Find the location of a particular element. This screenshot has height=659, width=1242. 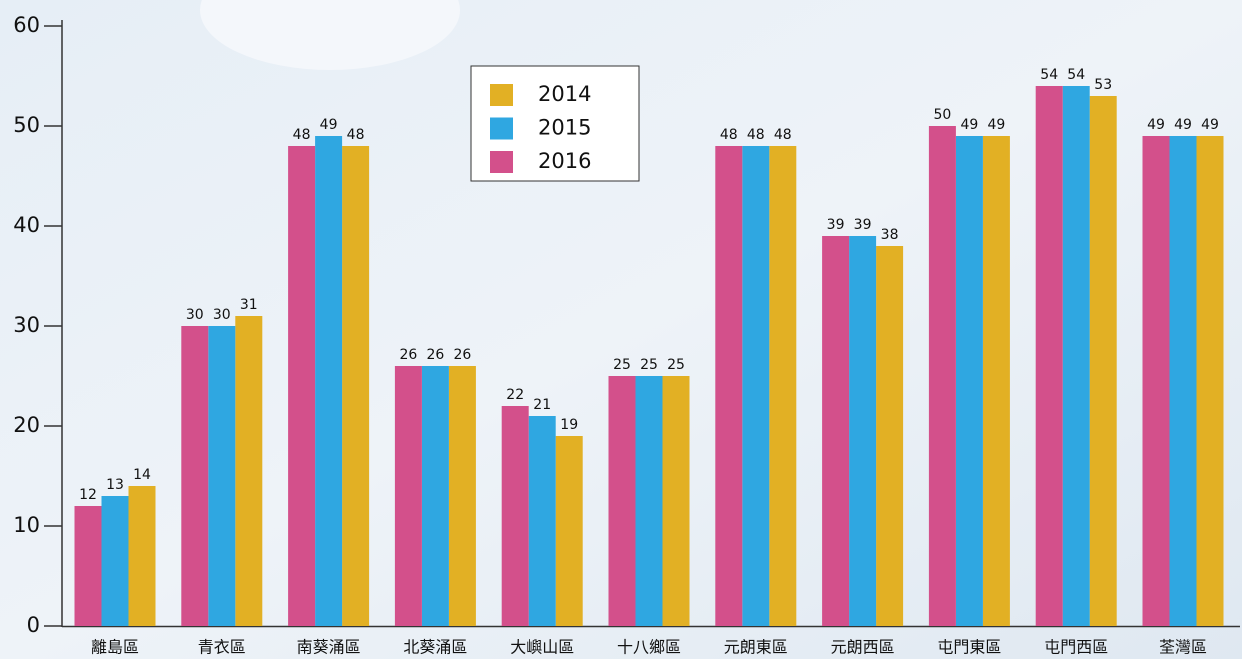

x-tick-label: 元朗西區 is located at coordinates (863, 647).